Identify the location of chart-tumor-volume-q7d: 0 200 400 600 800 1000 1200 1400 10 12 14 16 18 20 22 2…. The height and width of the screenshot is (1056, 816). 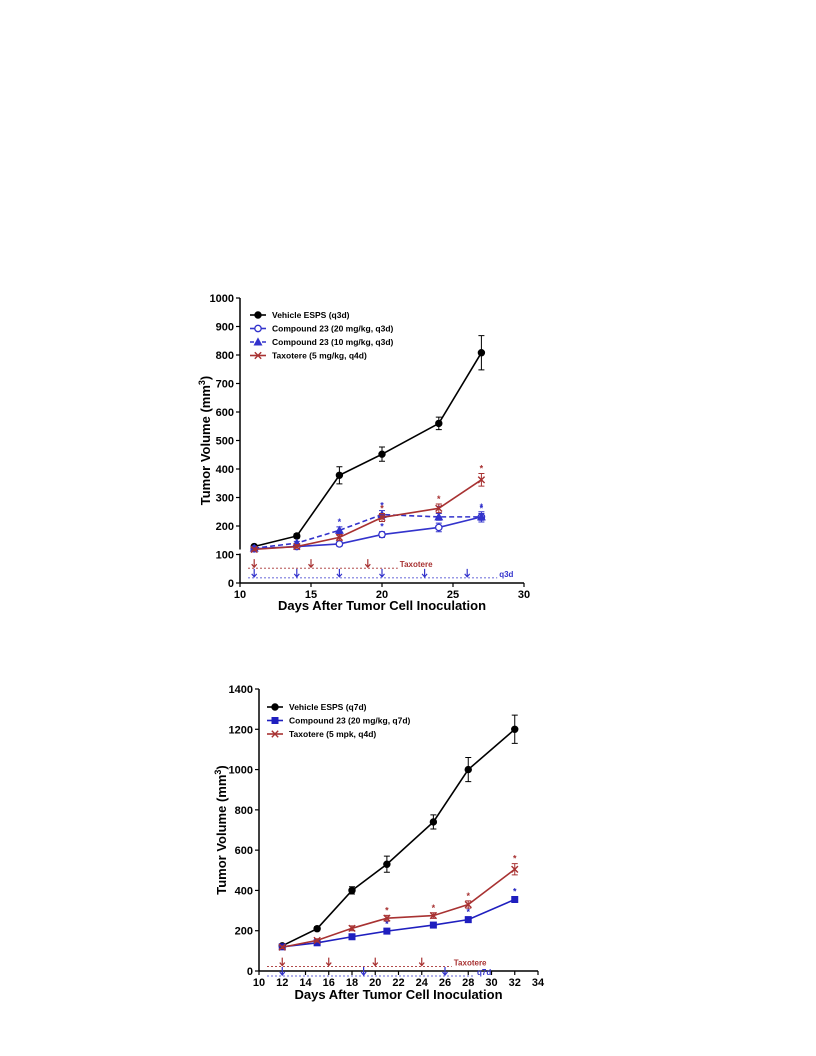
(379, 843).